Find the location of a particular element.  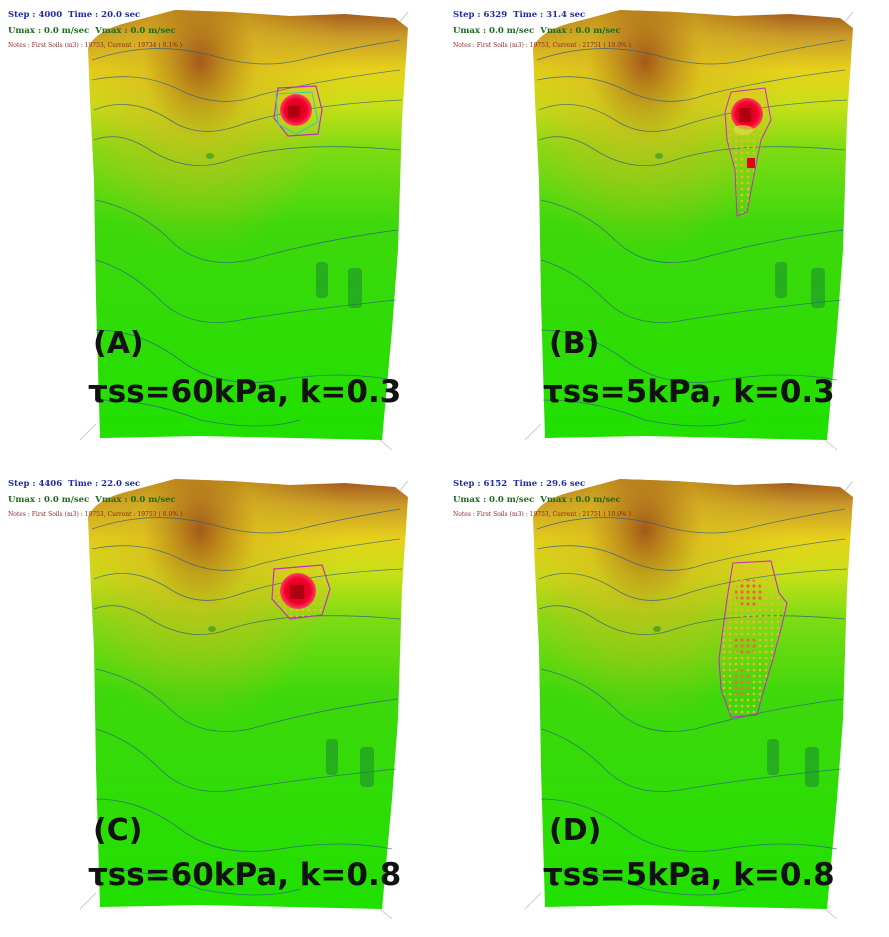

status-step-time: Step : 4000 Time : 20.0 sec is located at coordinates (74, 15).